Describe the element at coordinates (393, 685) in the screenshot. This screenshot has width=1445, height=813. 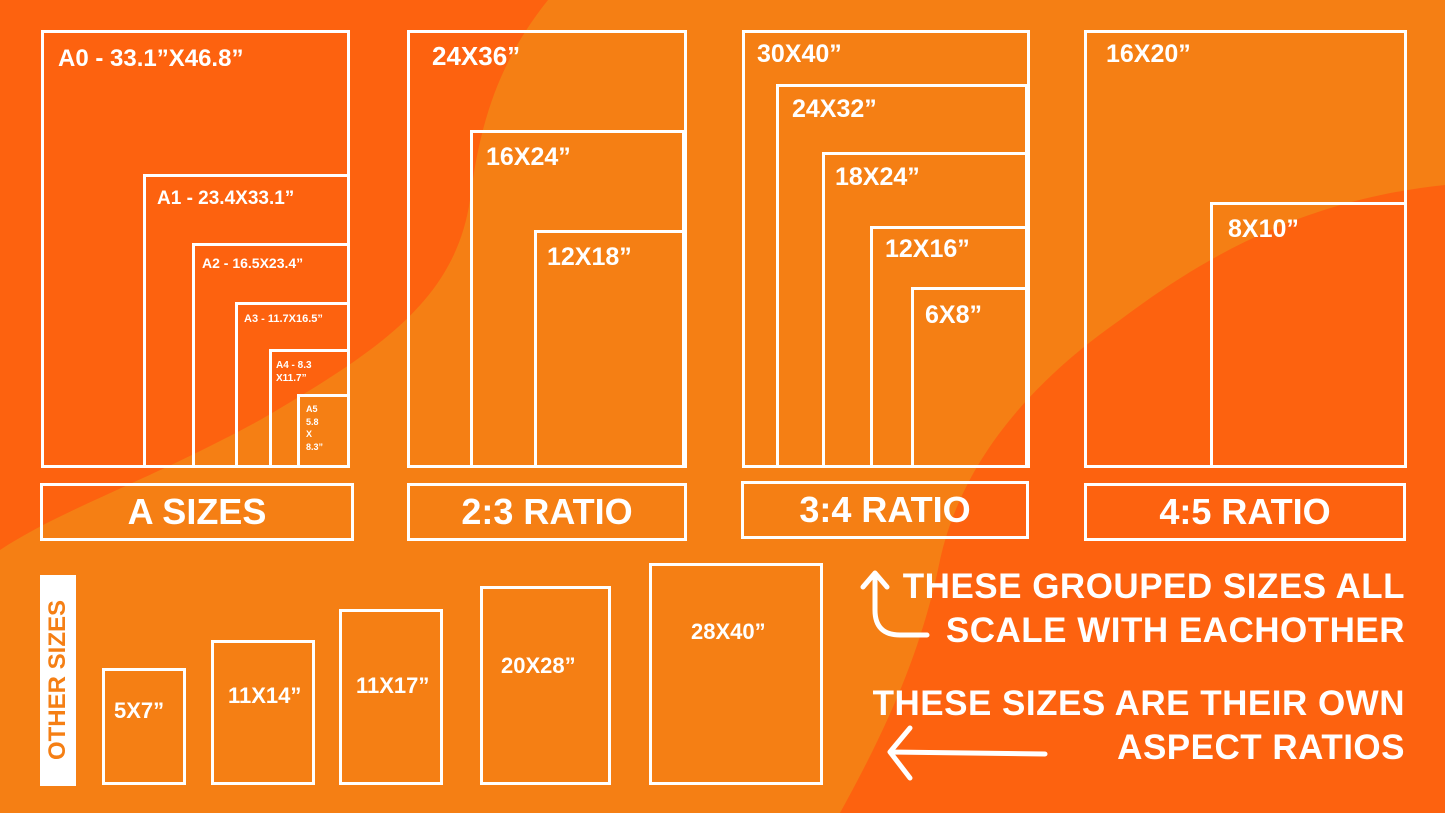
I see `label-11x17: 11X17”` at that location.